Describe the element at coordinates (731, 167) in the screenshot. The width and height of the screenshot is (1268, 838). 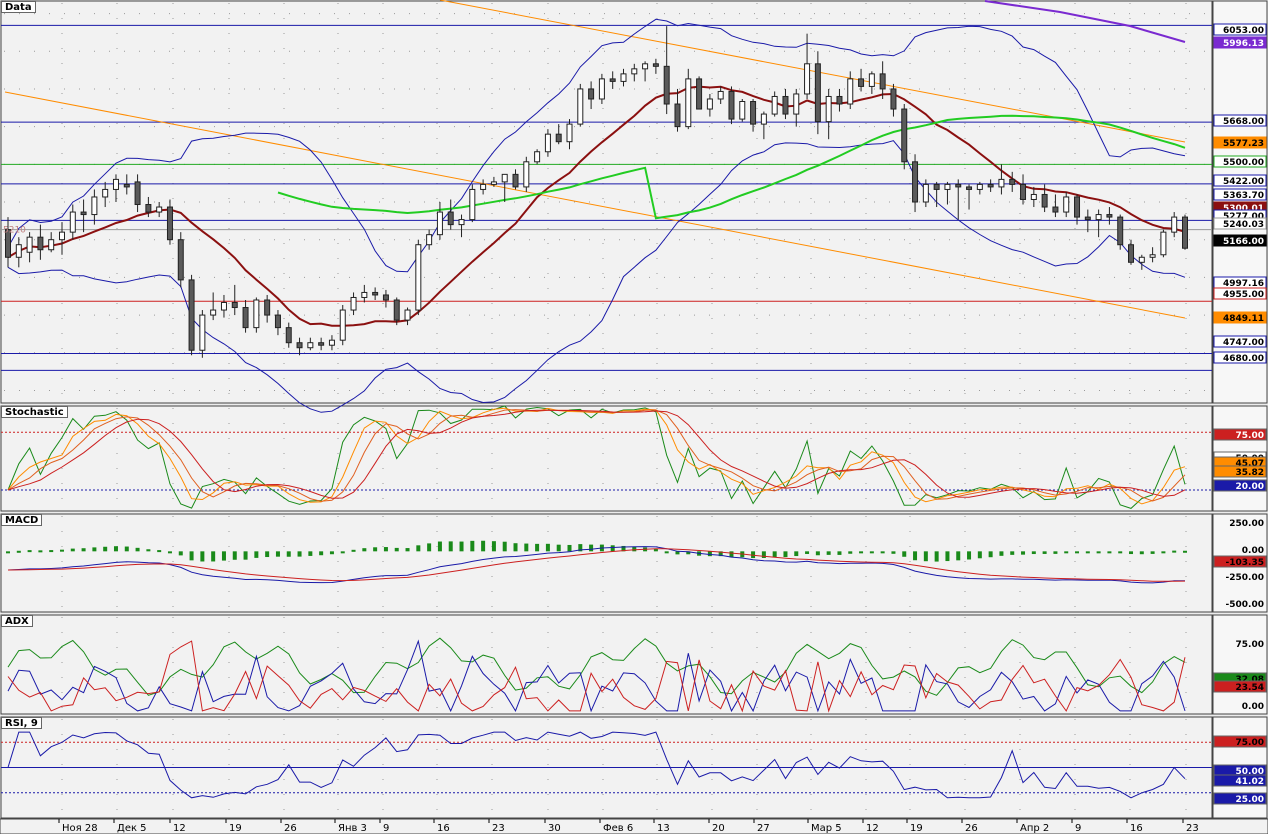
I see `sma-green-line` at that location.